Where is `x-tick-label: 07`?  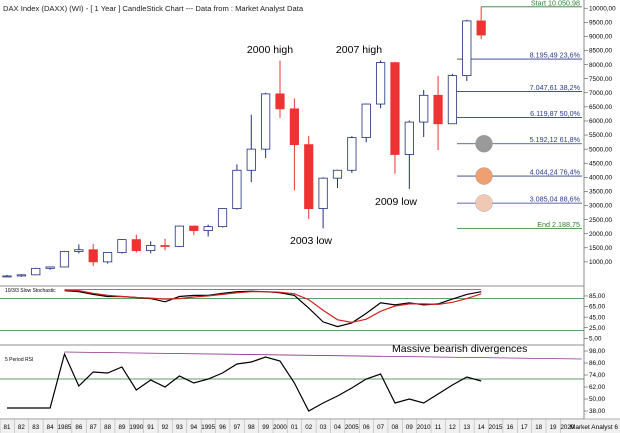
x-tick-label: 07 is located at coordinates (380, 427).